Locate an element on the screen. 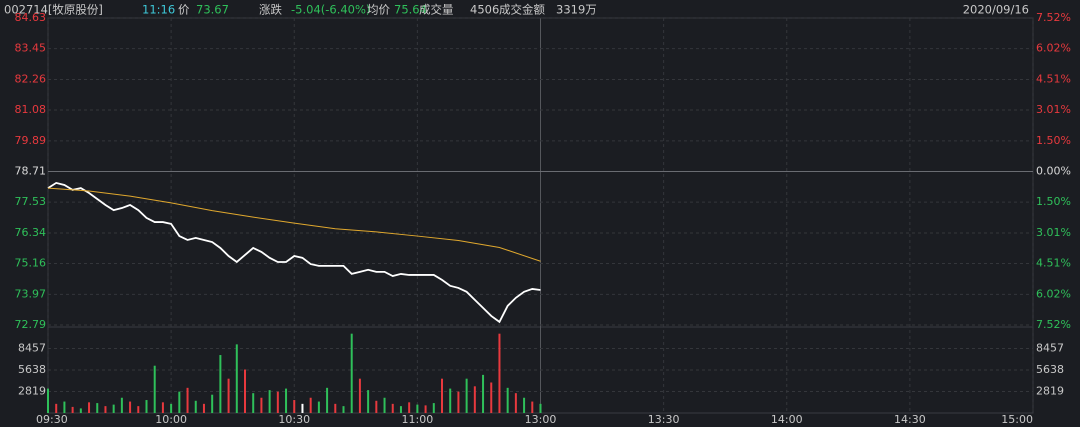 This screenshot has width=1080, height=427. volume-tick-label: 2819 is located at coordinates (32, 391).